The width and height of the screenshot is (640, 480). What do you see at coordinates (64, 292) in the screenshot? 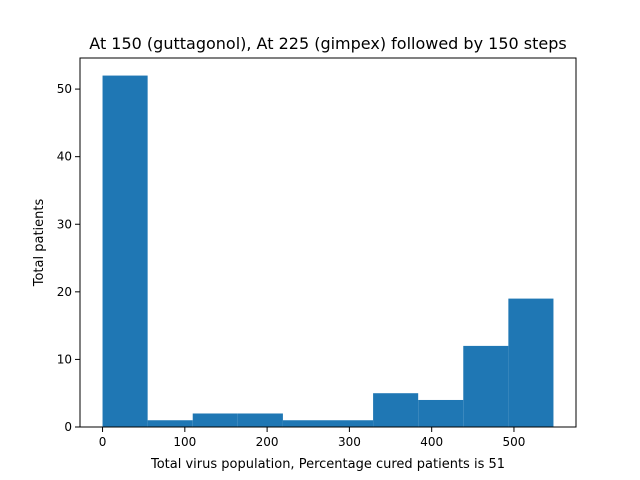
I see `y-tick-label: 20` at bounding box center [64, 292].